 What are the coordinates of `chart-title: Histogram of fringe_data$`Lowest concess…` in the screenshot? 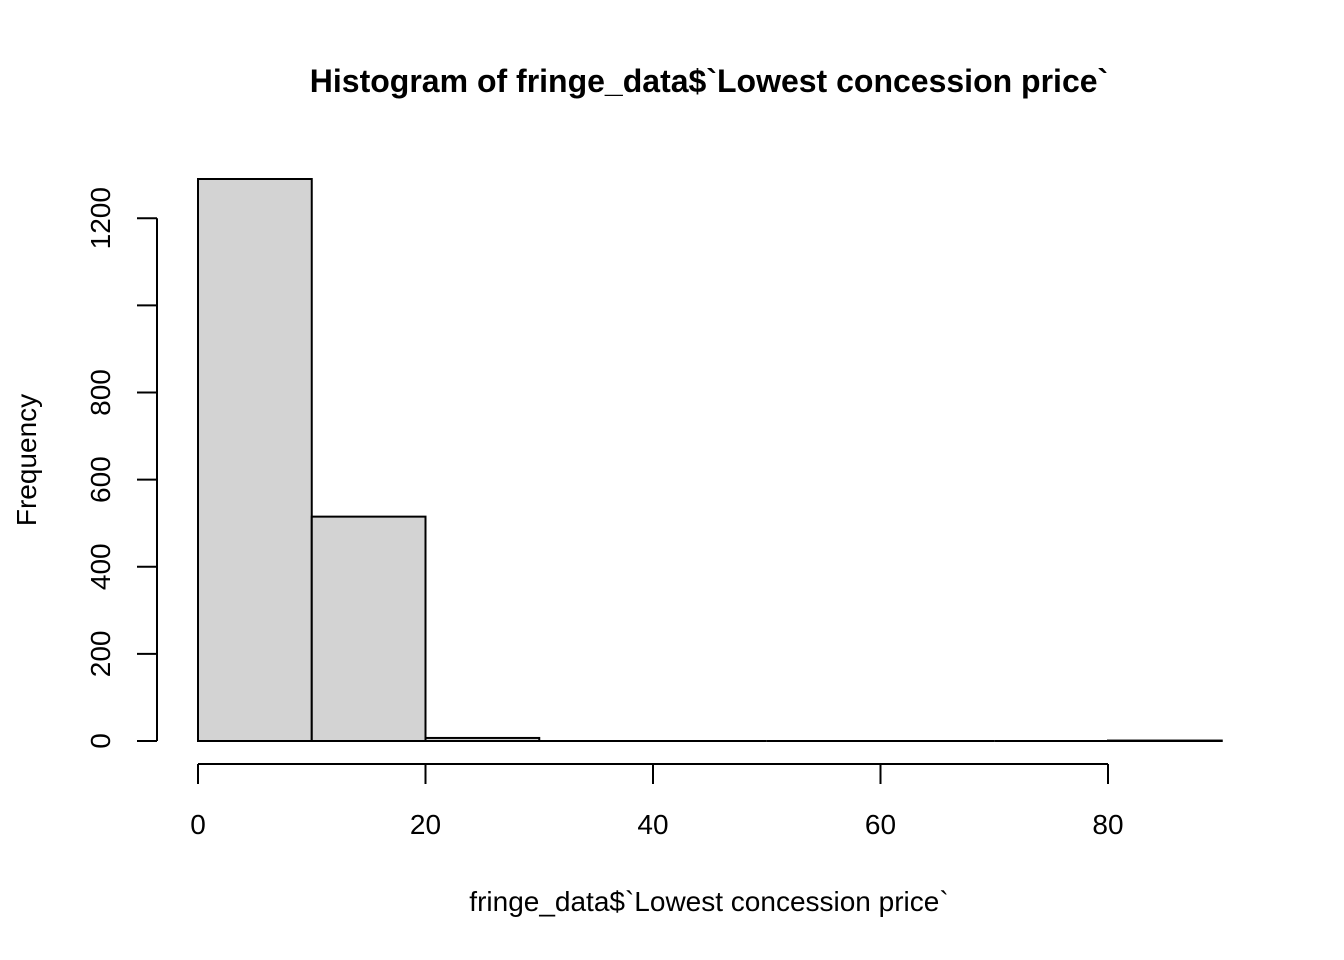 It's located at (709, 81).